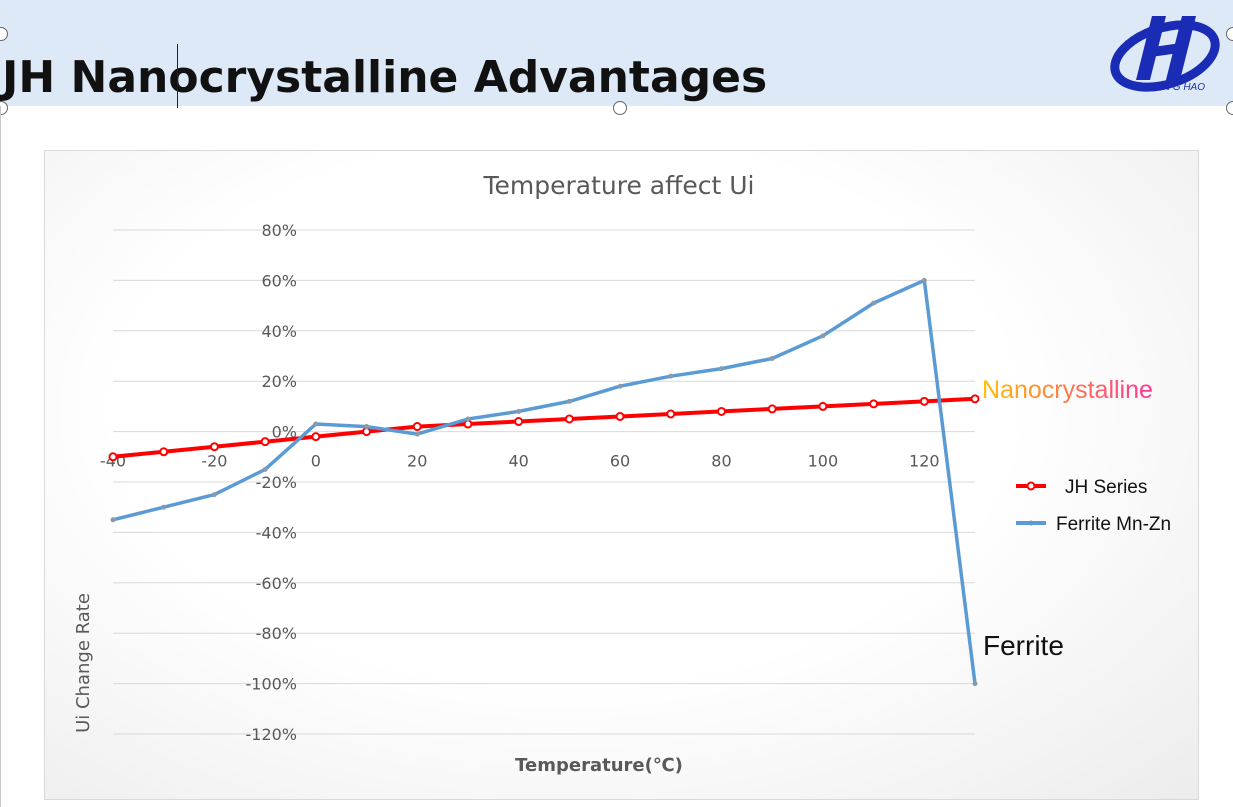  Describe the element at coordinates (924, 461) in the screenshot. I see `x-tick-label: 120` at that location.